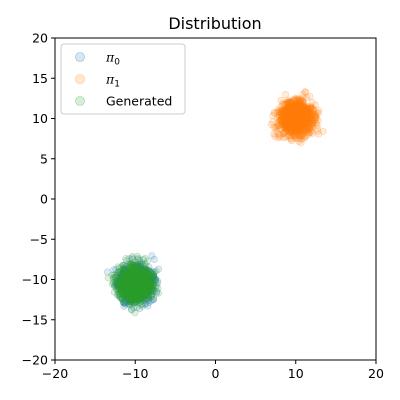 The image size is (400, 400). Describe the element at coordinates (35, 319) in the screenshot. I see `y-tick-label: −15` at that location.